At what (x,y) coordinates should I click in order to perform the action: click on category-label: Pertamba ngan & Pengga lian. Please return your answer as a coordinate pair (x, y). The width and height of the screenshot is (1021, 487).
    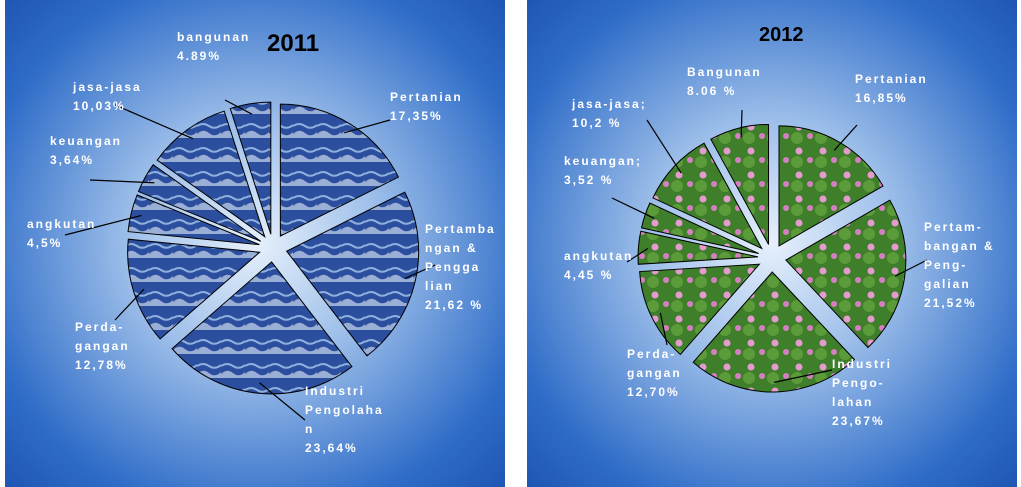
    Looking at the image, I should click on (460, 257).